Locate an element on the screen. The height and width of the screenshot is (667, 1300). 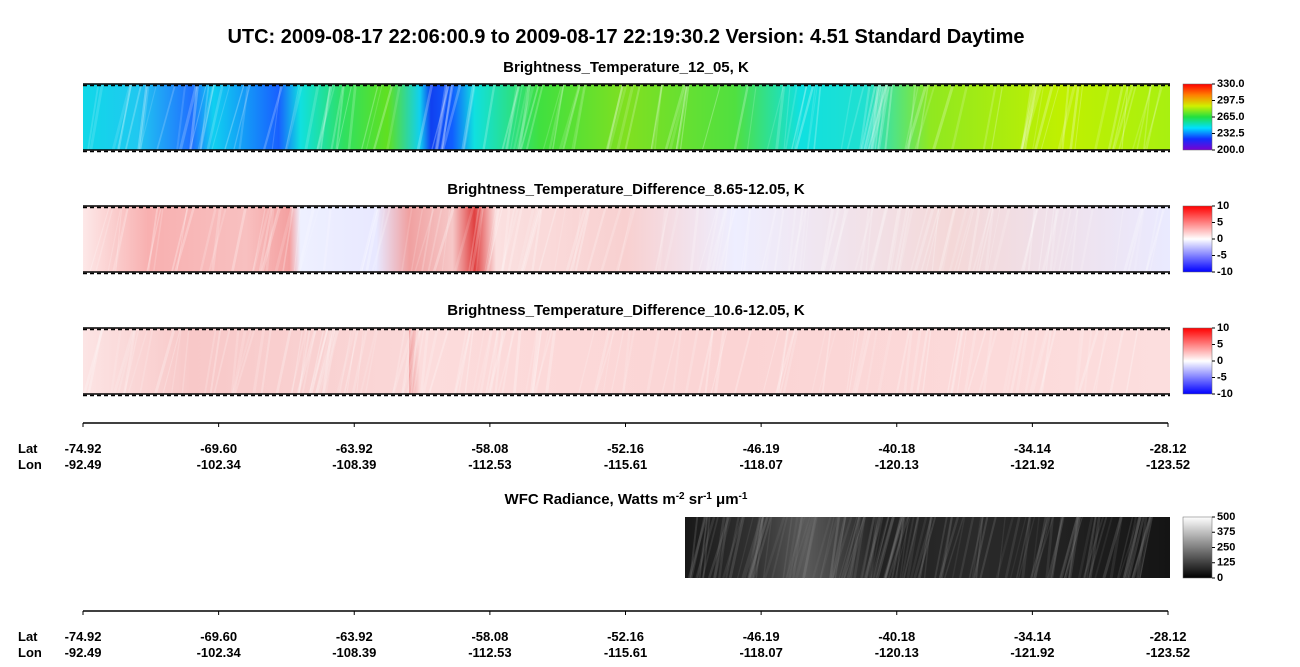
colorbar-tick-label: 232.5 is located at coordinates (1231, 133).